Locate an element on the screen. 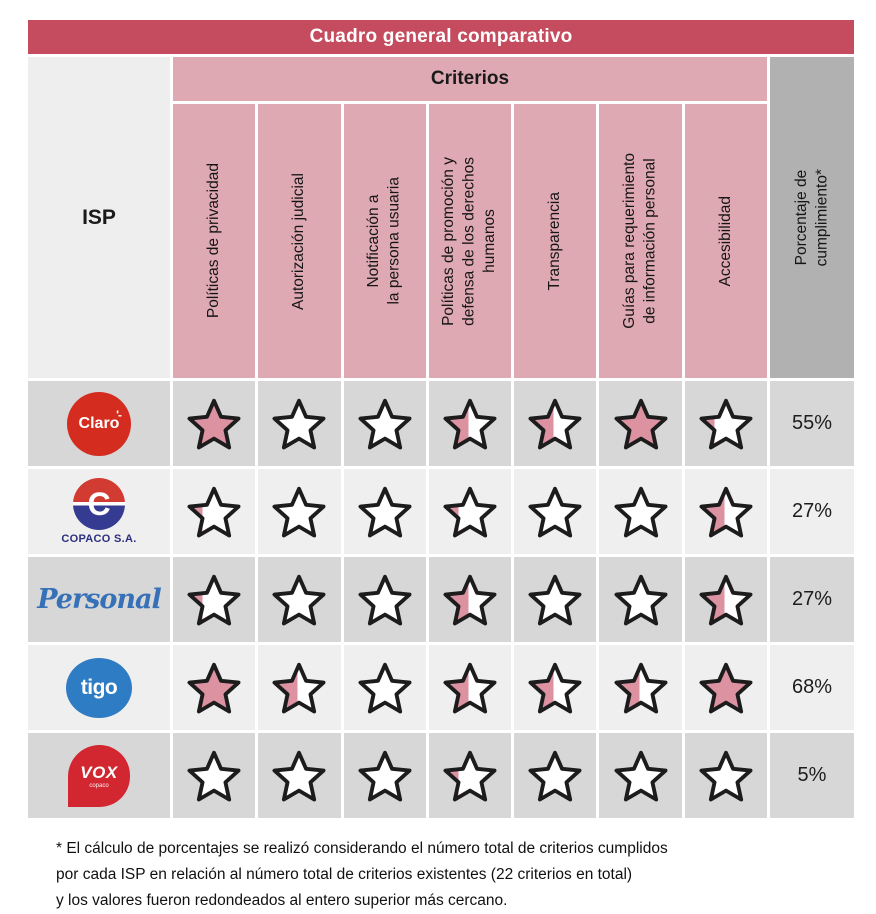  criteria-column-header: Accesibilidad is located at coordinates (725, 241).